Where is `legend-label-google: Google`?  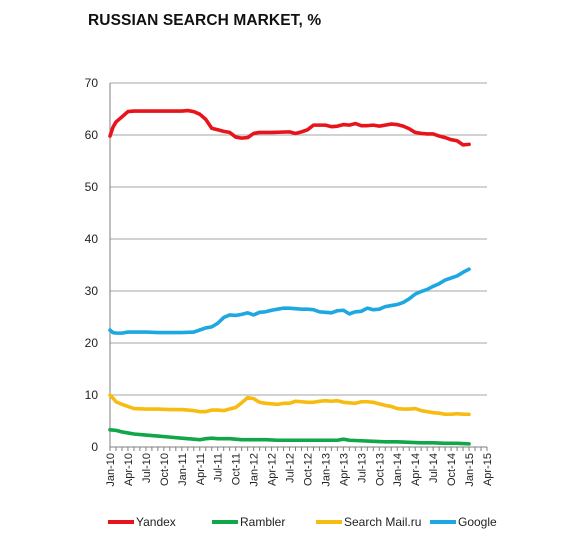 legend-label-google: Google is located at coordinates (477, 522).